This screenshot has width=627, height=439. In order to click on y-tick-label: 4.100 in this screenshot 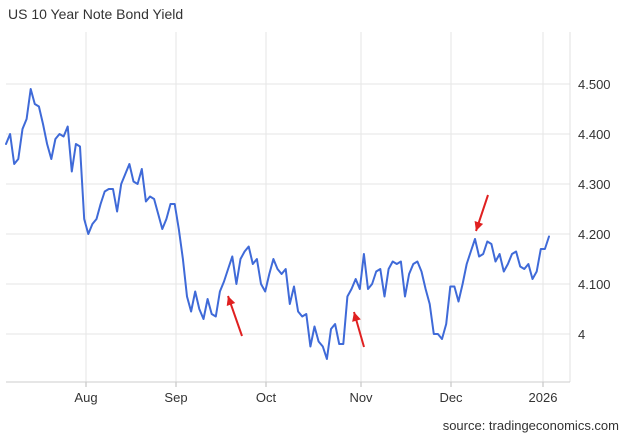, I will do `click(594, 284)`.